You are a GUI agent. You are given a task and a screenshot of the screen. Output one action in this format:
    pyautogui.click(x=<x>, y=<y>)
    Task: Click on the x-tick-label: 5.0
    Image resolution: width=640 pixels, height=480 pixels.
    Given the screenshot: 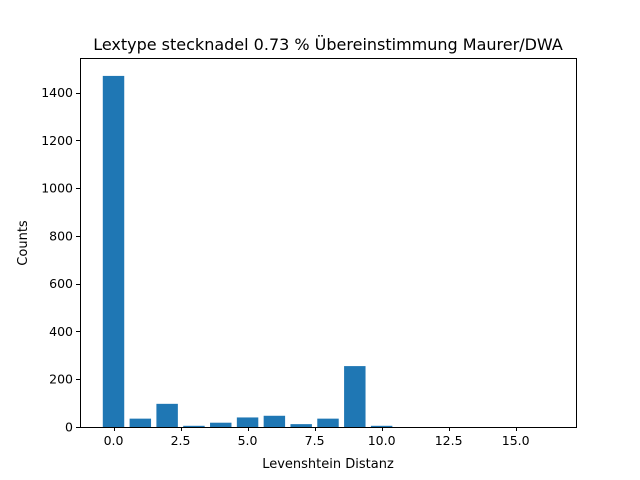 What is the action you would take?
    pyautogui.click(x=248, y=440)
    